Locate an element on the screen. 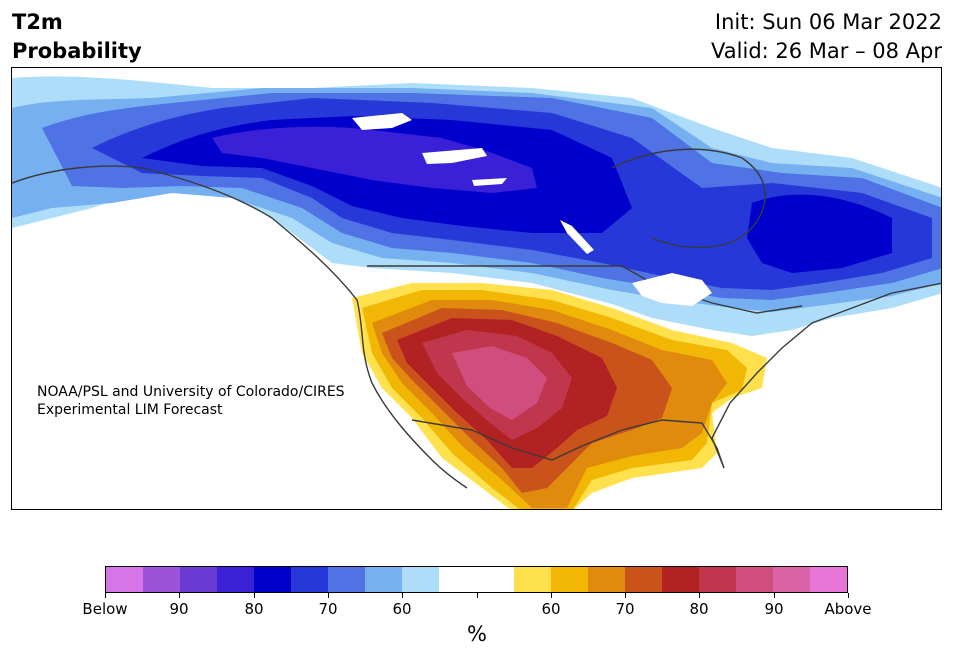 Image resolution: width=953 pixels, height=659 pixels. colorbar-tick-label: Above is located at coordinates (848, 609).